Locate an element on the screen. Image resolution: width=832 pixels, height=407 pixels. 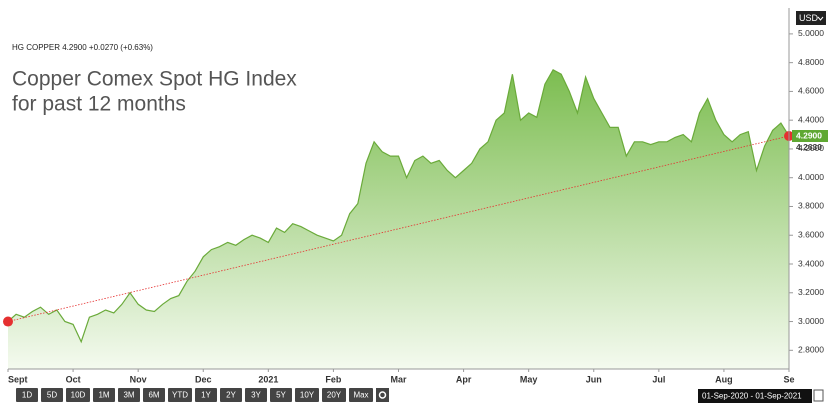
y-tick-label: 3.8000 is located at coordinates (811, 206).